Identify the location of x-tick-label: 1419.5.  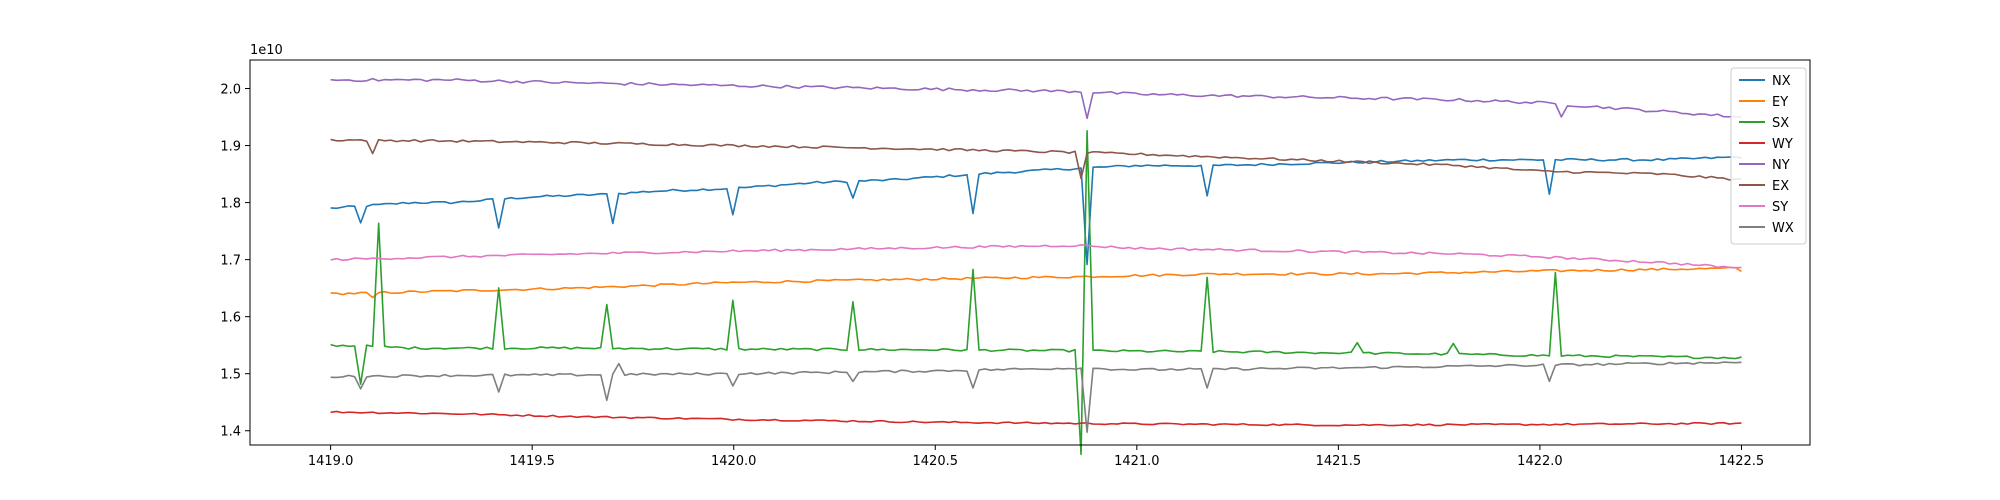
(532, 461).